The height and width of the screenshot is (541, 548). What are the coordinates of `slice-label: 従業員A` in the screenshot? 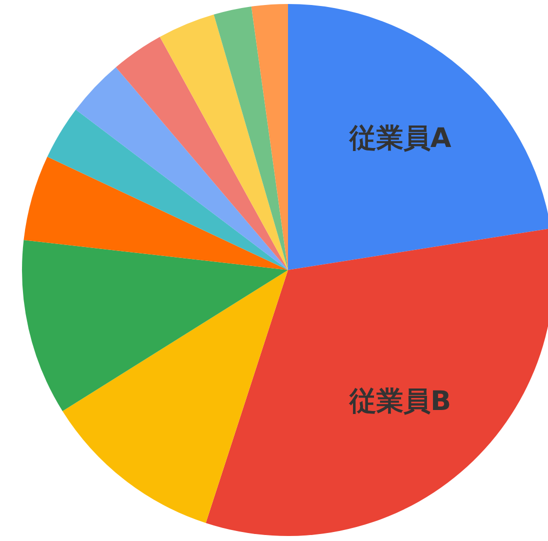 It's located at (400, 138).